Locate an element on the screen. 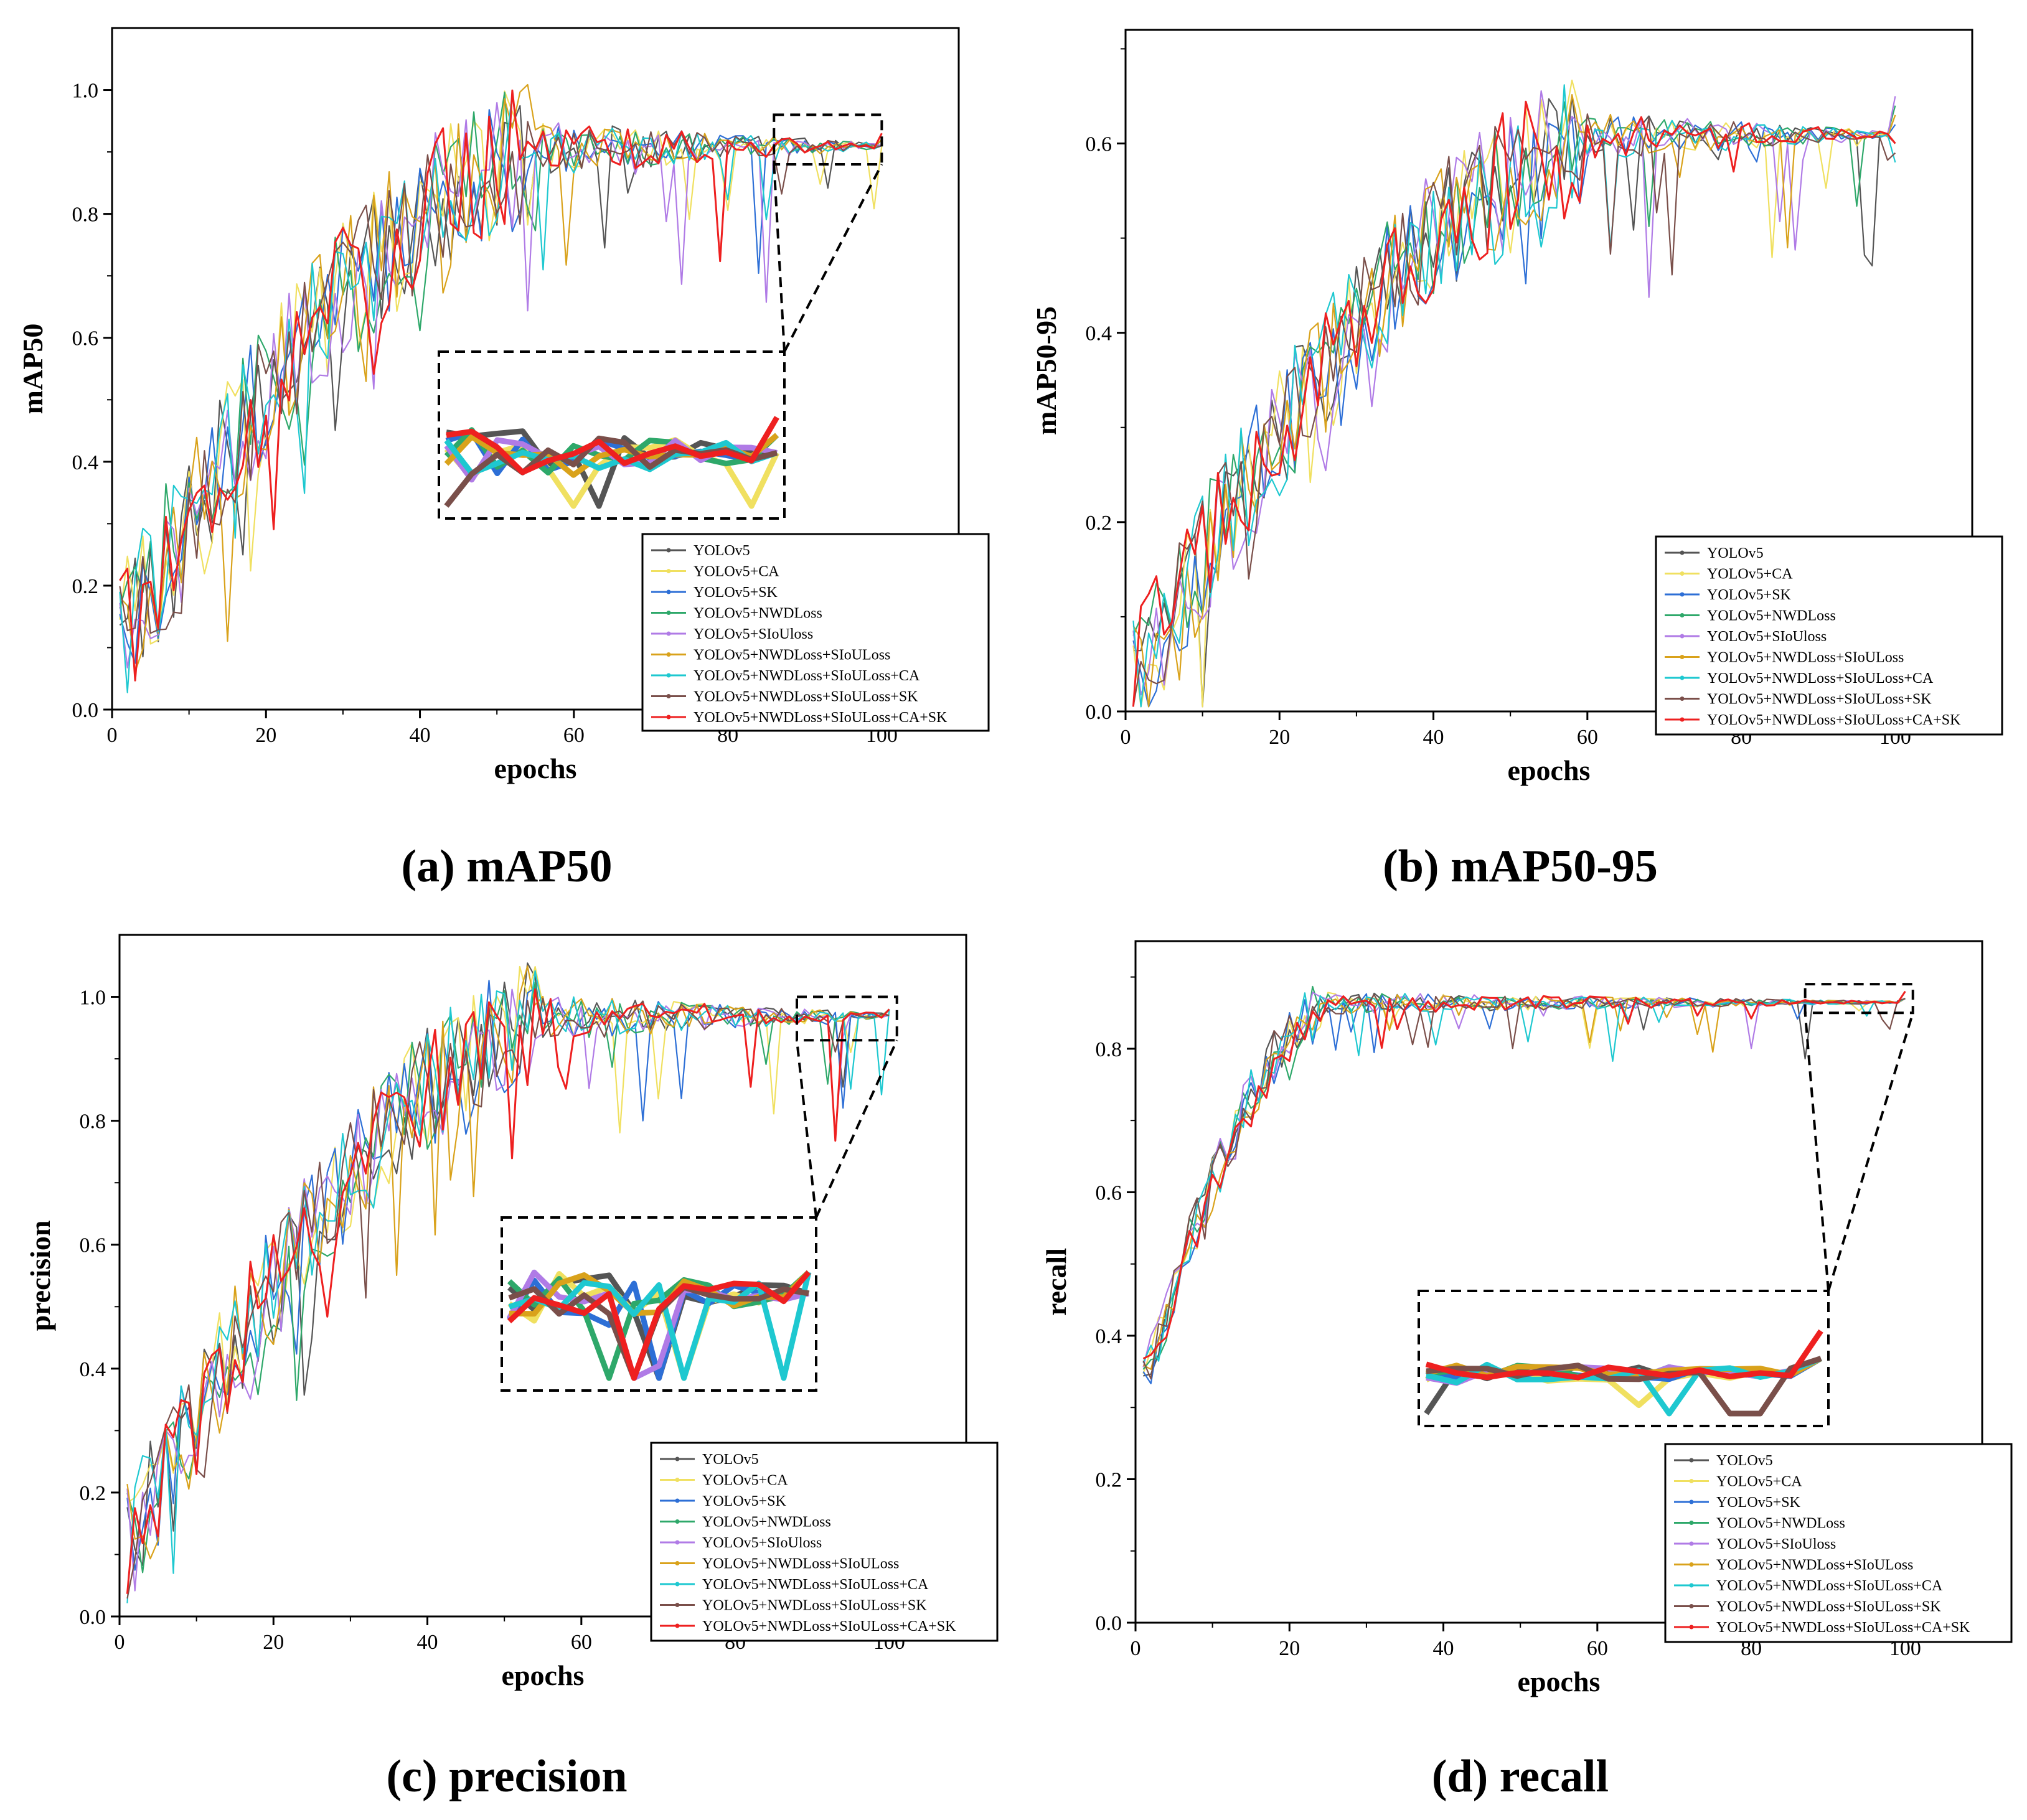 Image resolution: width=2027 pixels, height=1820 pixels. legend-label: YOLOv5+CA is located at coordinates (745, 1481).